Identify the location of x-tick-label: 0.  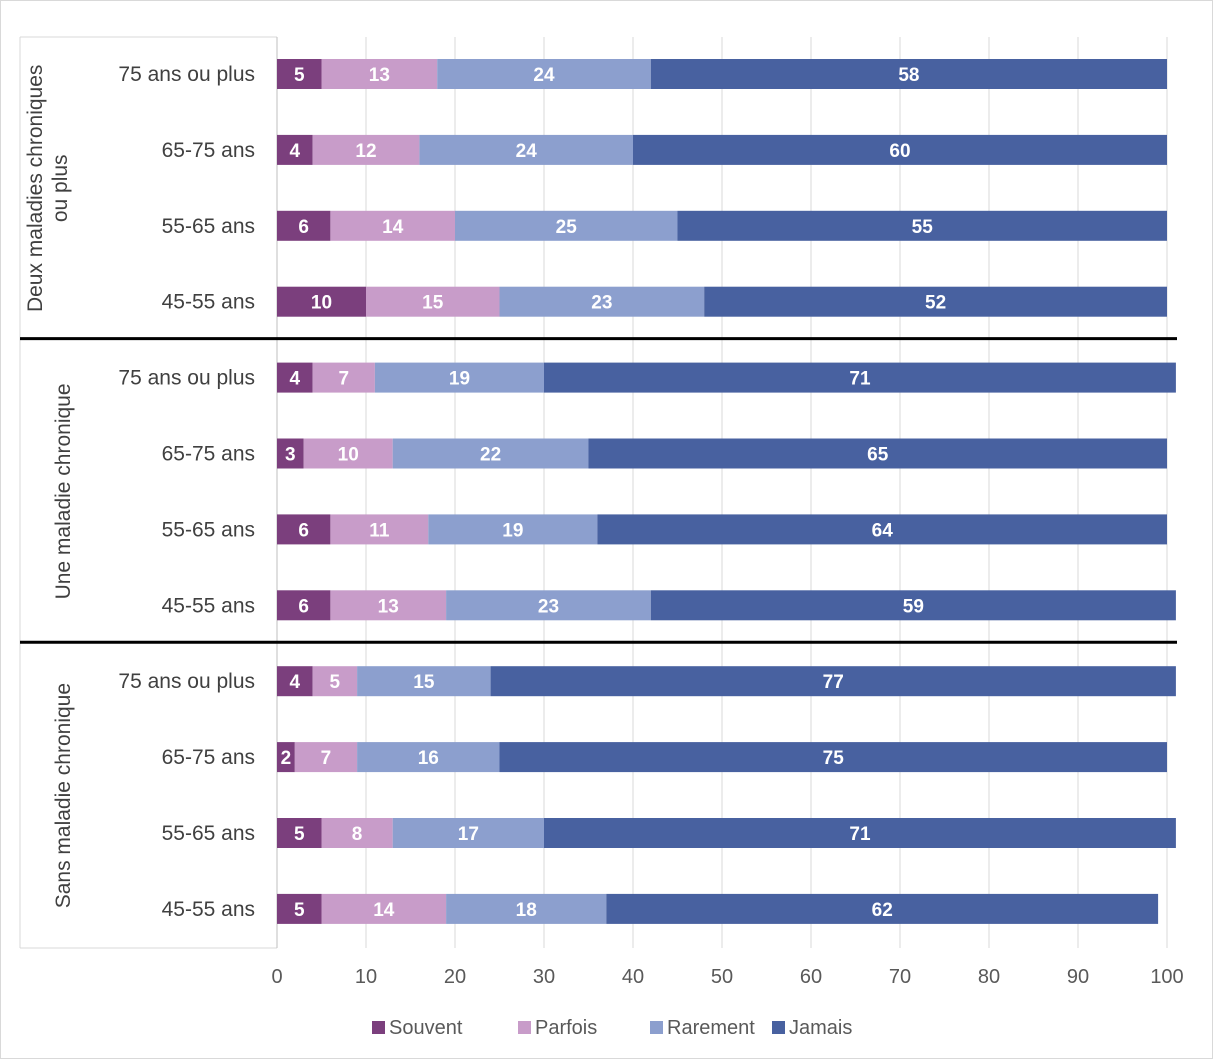
(276, 977).